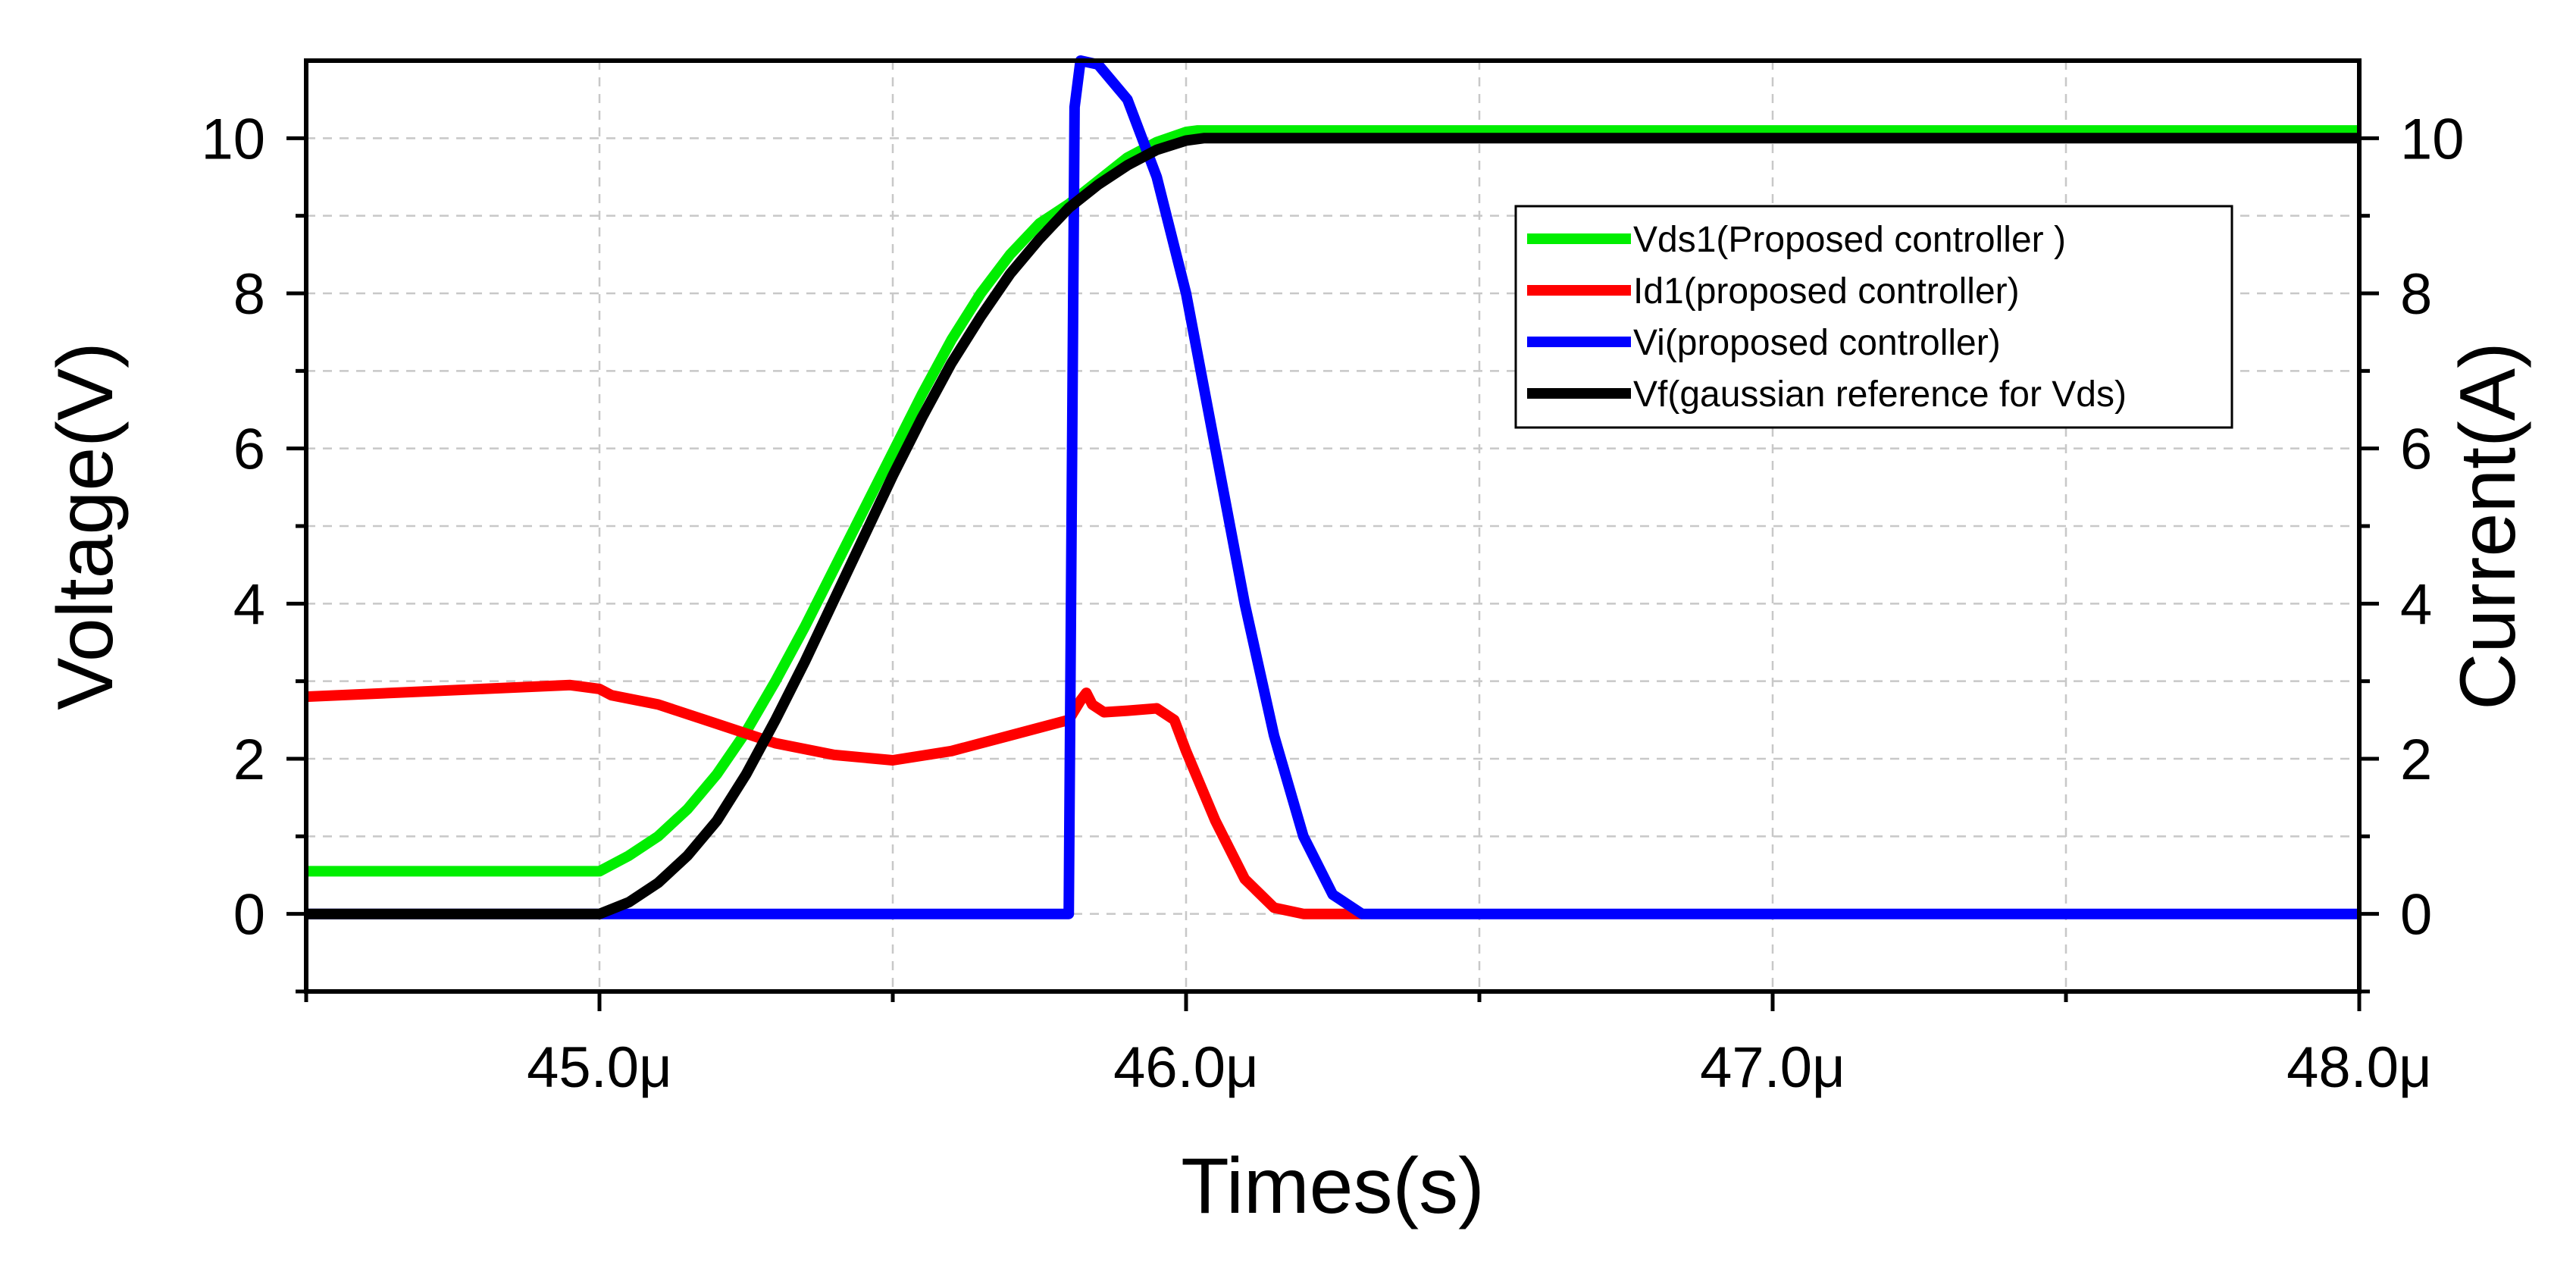  What do you see at coordinates (1817, 343) in the screenshot?
I see `legend-label-2: Vi(proposed controller)` at bounding box center [1817, 343].